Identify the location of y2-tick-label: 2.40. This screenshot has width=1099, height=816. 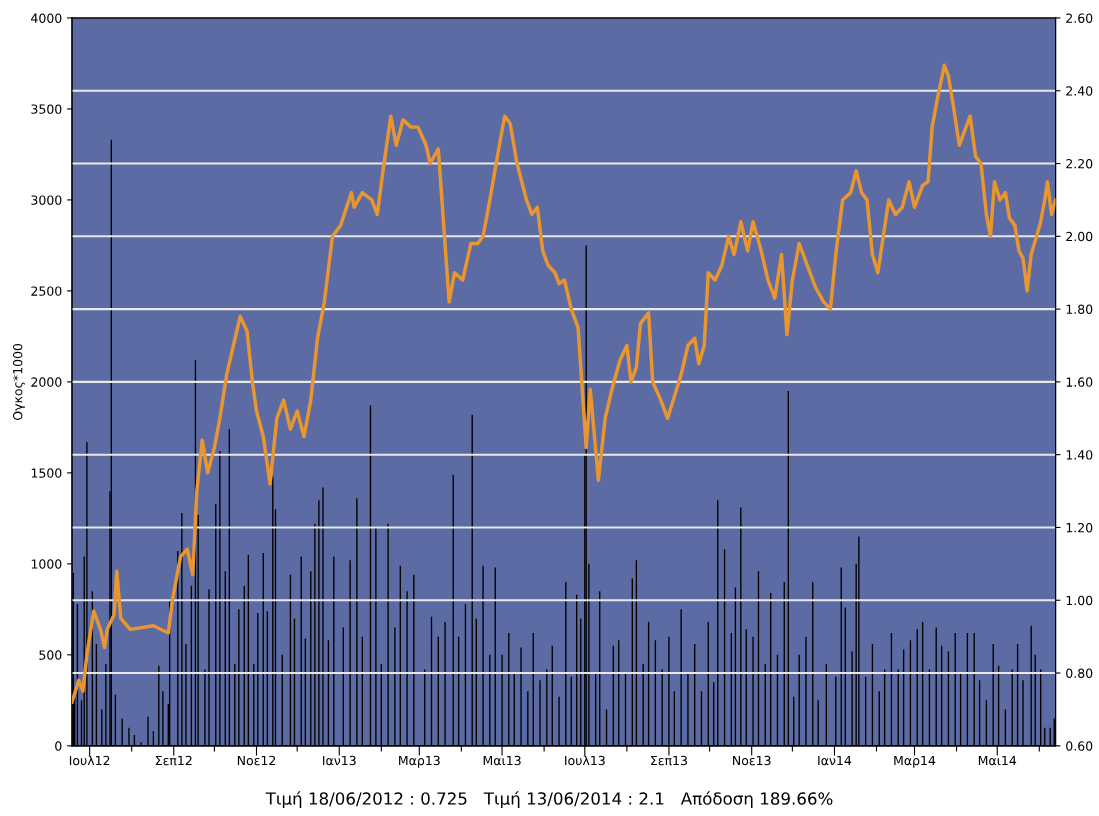
(1079, 91).